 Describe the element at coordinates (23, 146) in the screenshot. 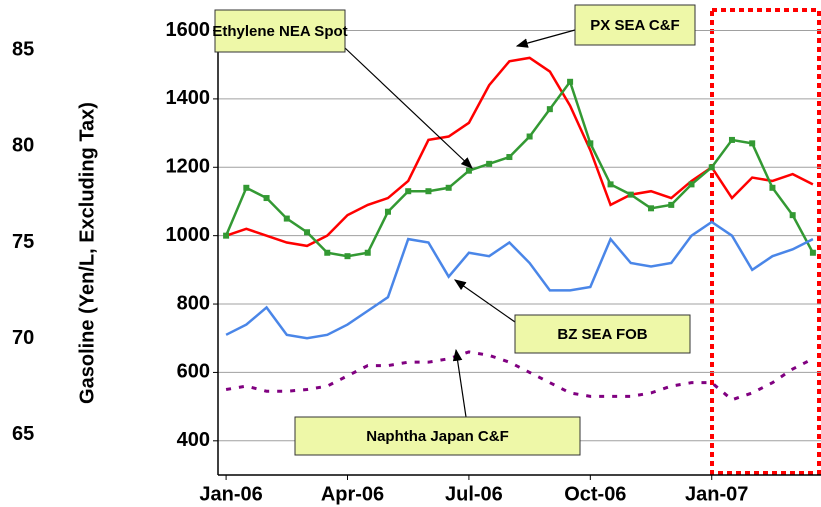

I see `y2-tick-label: 80` at that location.